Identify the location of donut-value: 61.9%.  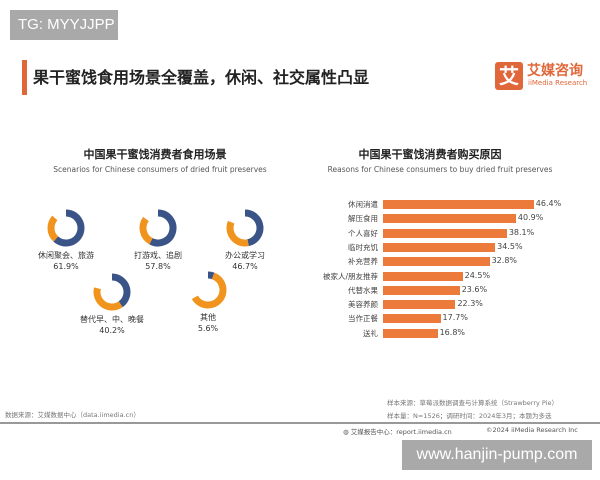
(66, 266).